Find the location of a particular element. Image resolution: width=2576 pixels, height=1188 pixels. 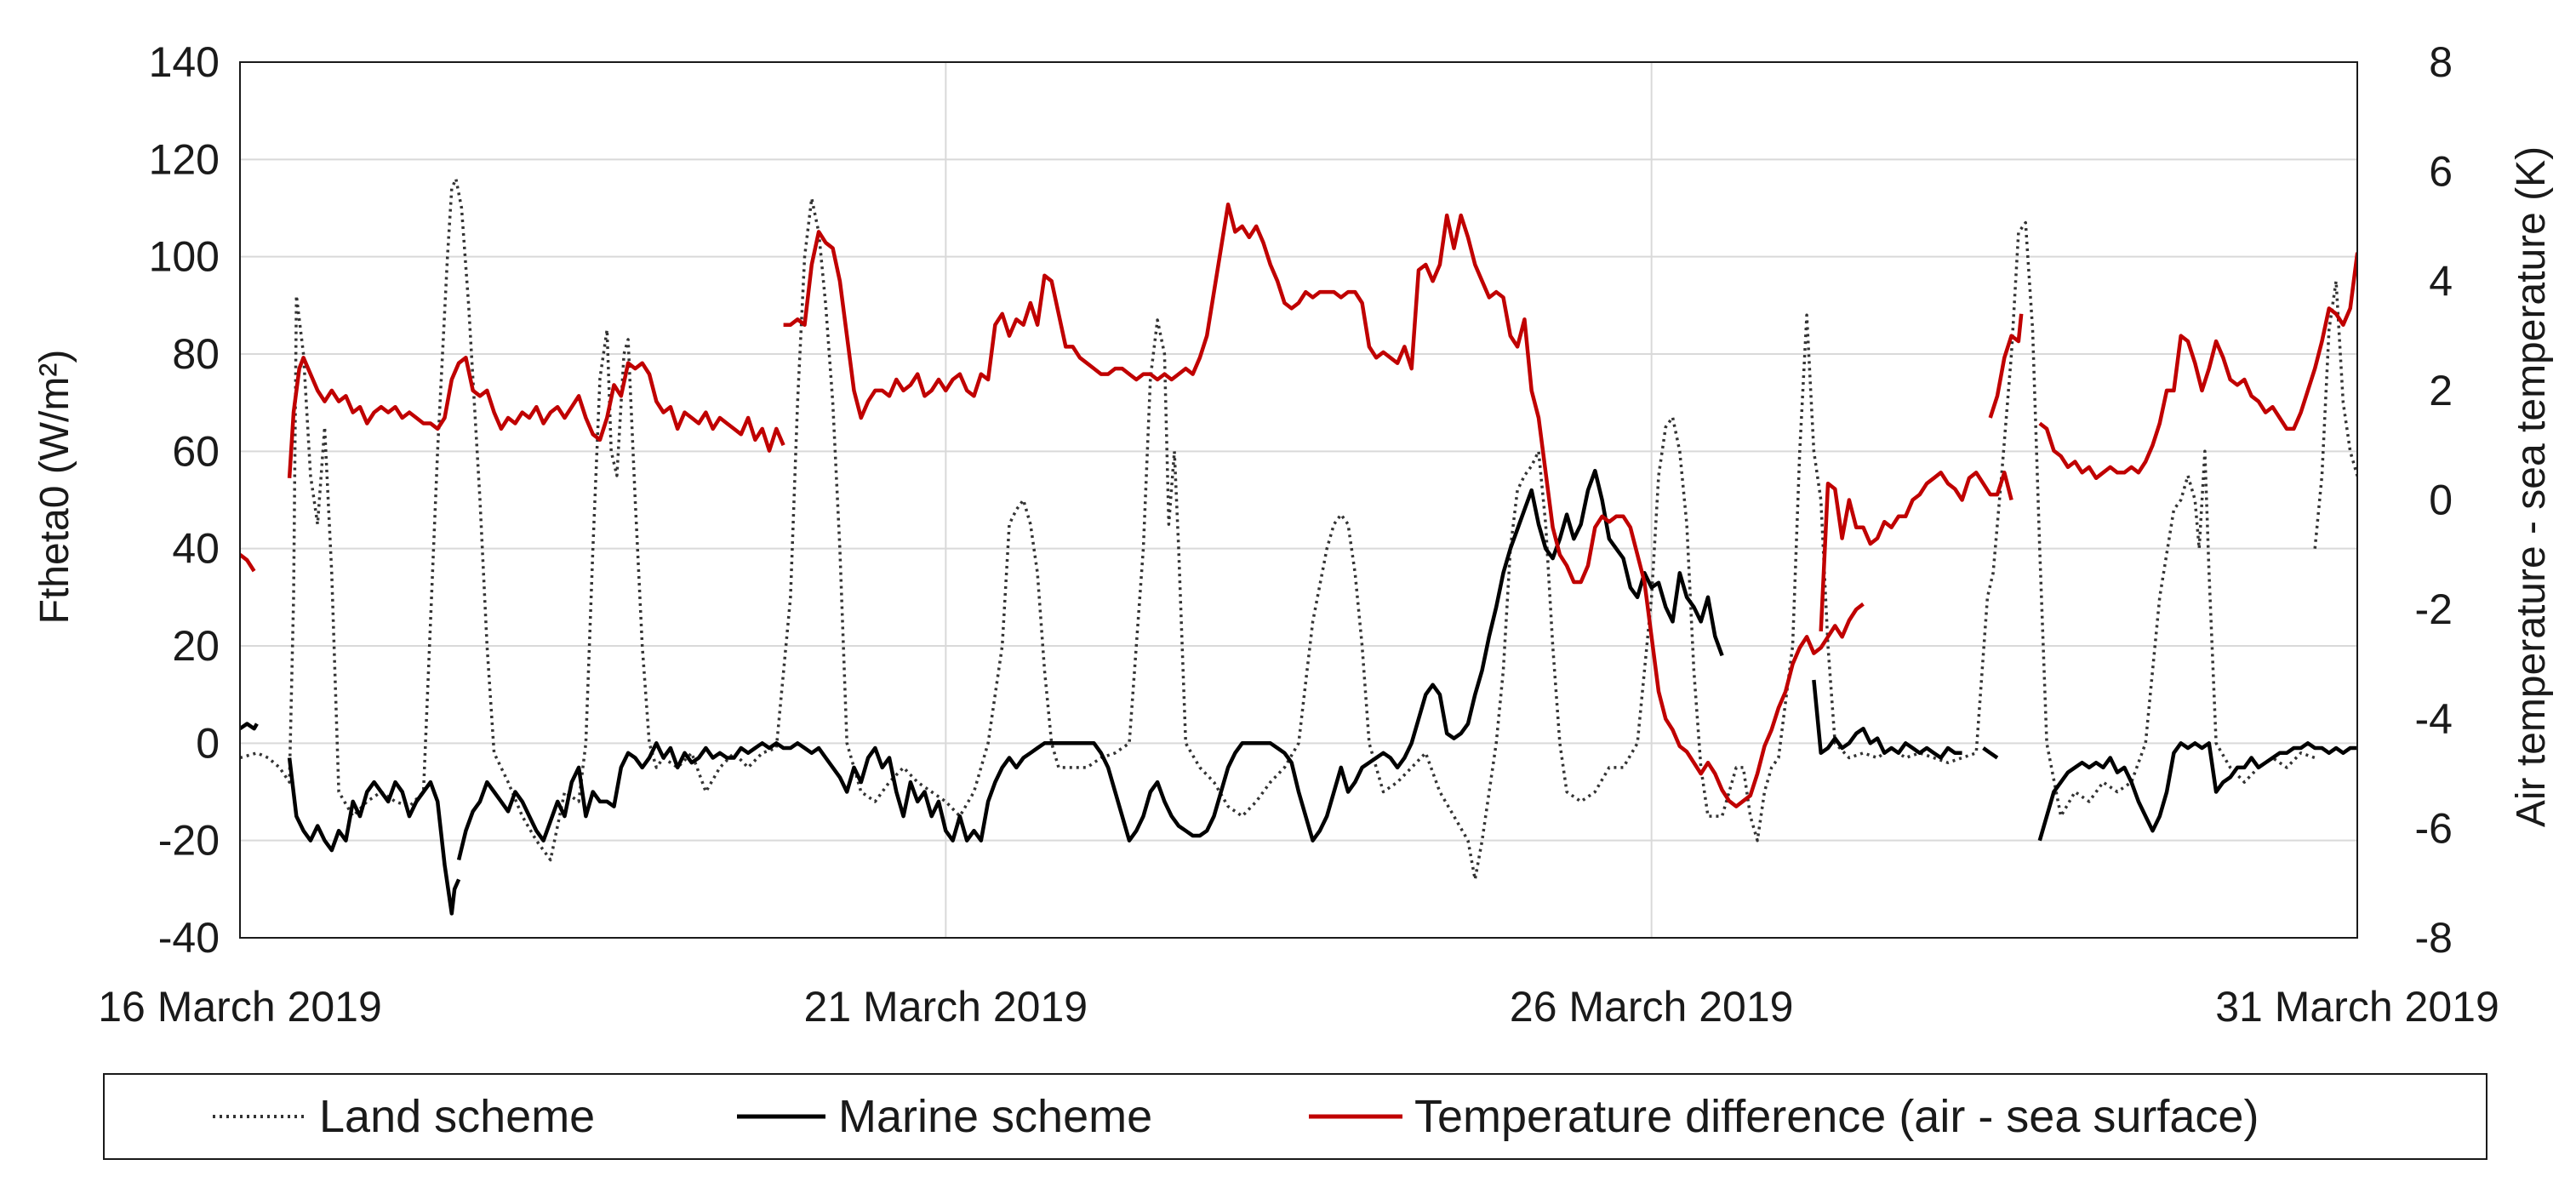

y-left-tick-label: 40 is located at coordinates (196, 549).